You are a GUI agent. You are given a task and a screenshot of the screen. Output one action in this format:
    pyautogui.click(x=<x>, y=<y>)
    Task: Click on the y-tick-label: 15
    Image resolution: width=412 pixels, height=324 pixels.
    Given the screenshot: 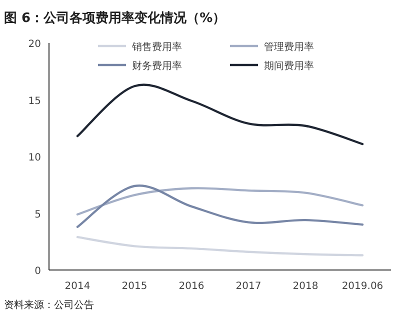 What is the action you would take?
    pyautogui.click(x=34, y=101)
    